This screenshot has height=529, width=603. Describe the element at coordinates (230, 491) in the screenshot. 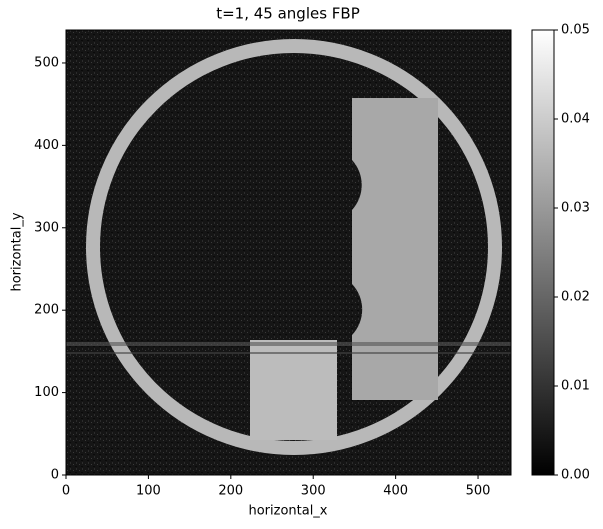

I see `x-tick-label: 200` at that location.